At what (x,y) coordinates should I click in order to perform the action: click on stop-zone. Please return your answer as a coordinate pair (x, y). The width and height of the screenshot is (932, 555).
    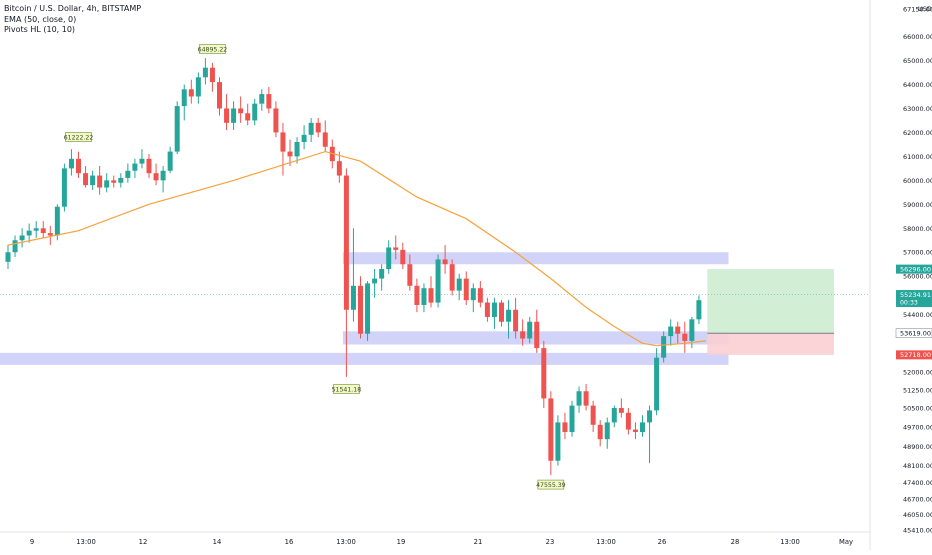
    Looking at the image, I should click on (770, 344).